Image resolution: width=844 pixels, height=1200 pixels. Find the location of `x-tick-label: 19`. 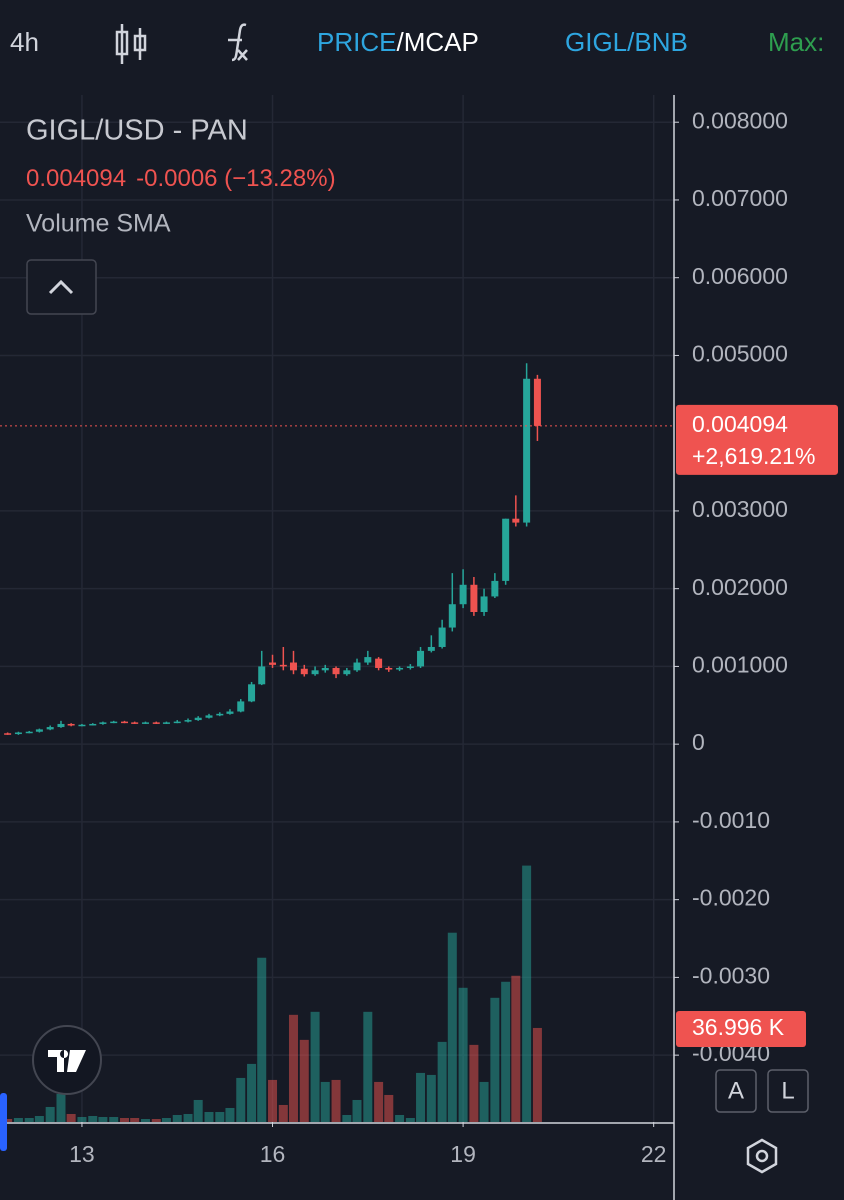

x-tick-label: 19 is located at coordinates (463, 1154).